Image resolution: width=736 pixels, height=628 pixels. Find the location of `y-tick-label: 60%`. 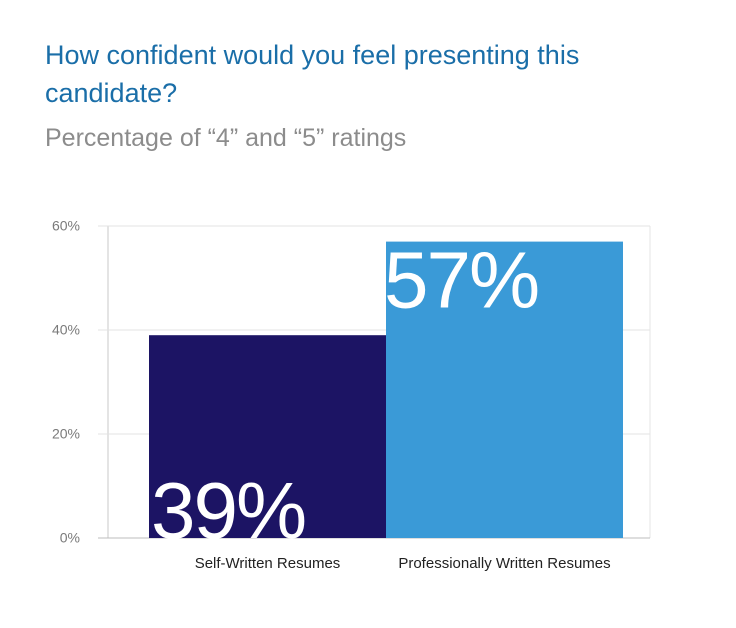

y-tick-label: 60% is located at coordinates (66, 226).